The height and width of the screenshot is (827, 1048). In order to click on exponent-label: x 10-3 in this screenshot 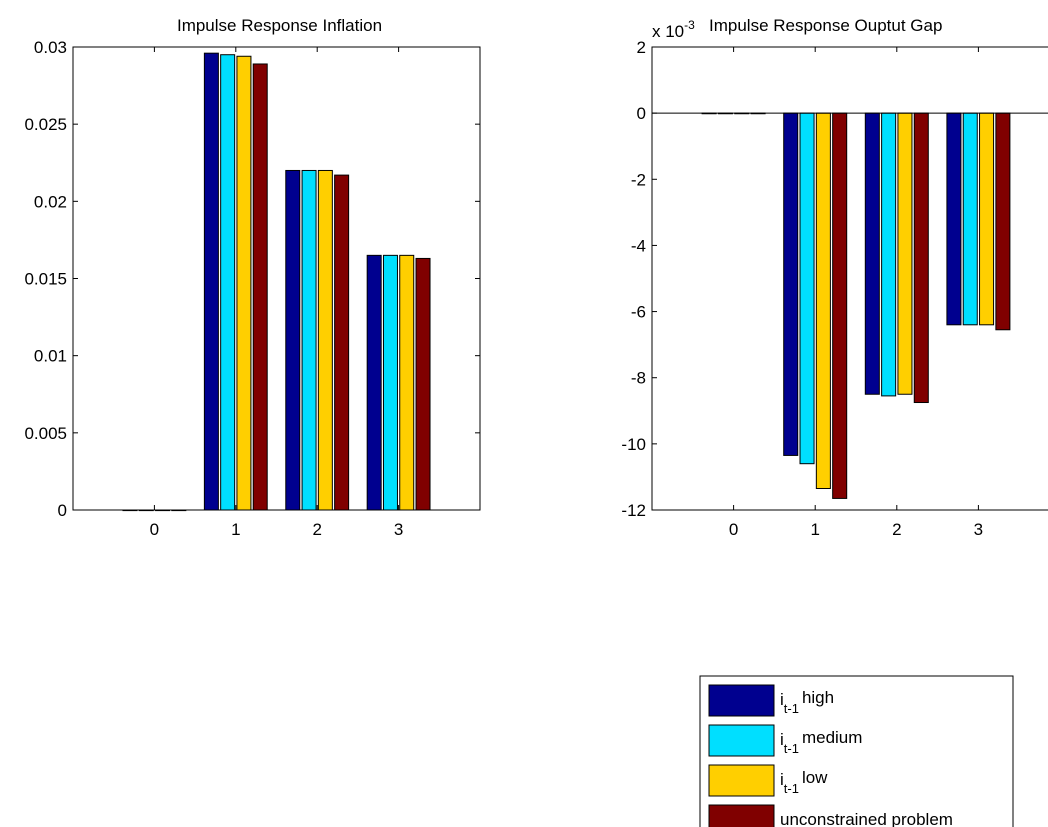, I will do `click(673, 29)`.